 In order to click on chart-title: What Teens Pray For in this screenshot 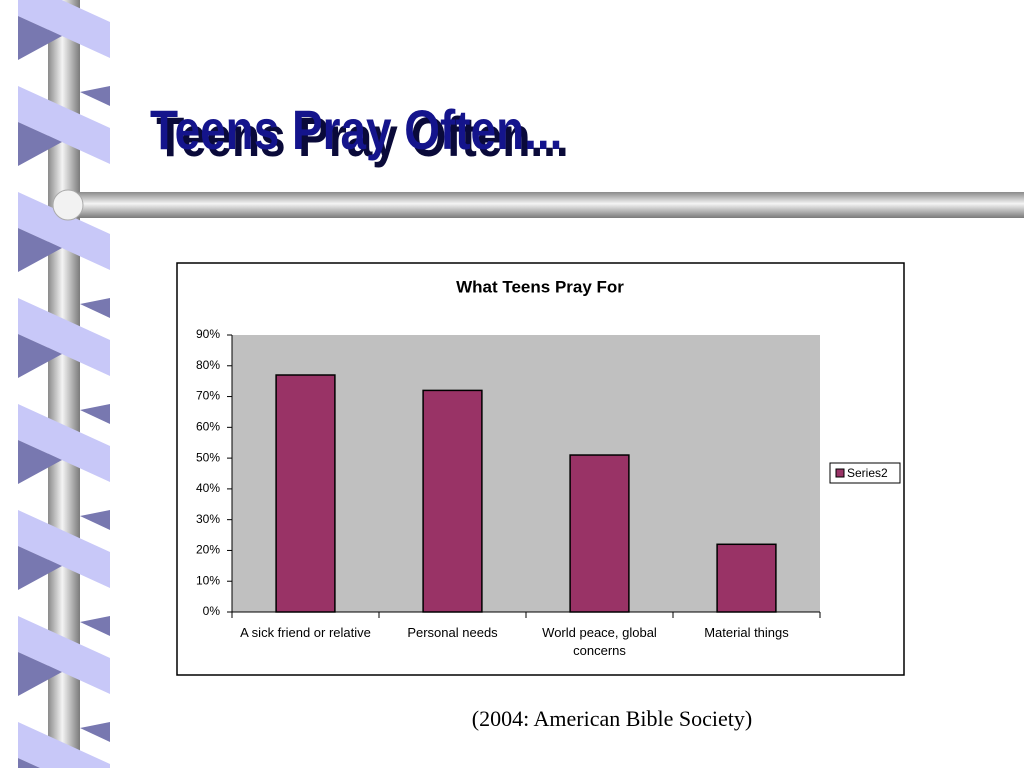, I will do `click(540, 286)`.